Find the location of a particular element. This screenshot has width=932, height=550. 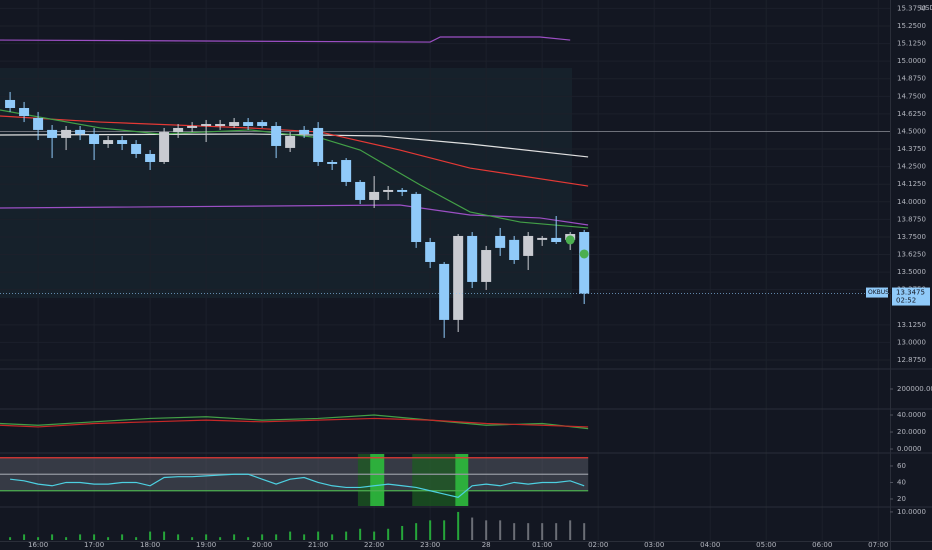

y-tick-label: 13.1250 is located at coordinates (911, 325).